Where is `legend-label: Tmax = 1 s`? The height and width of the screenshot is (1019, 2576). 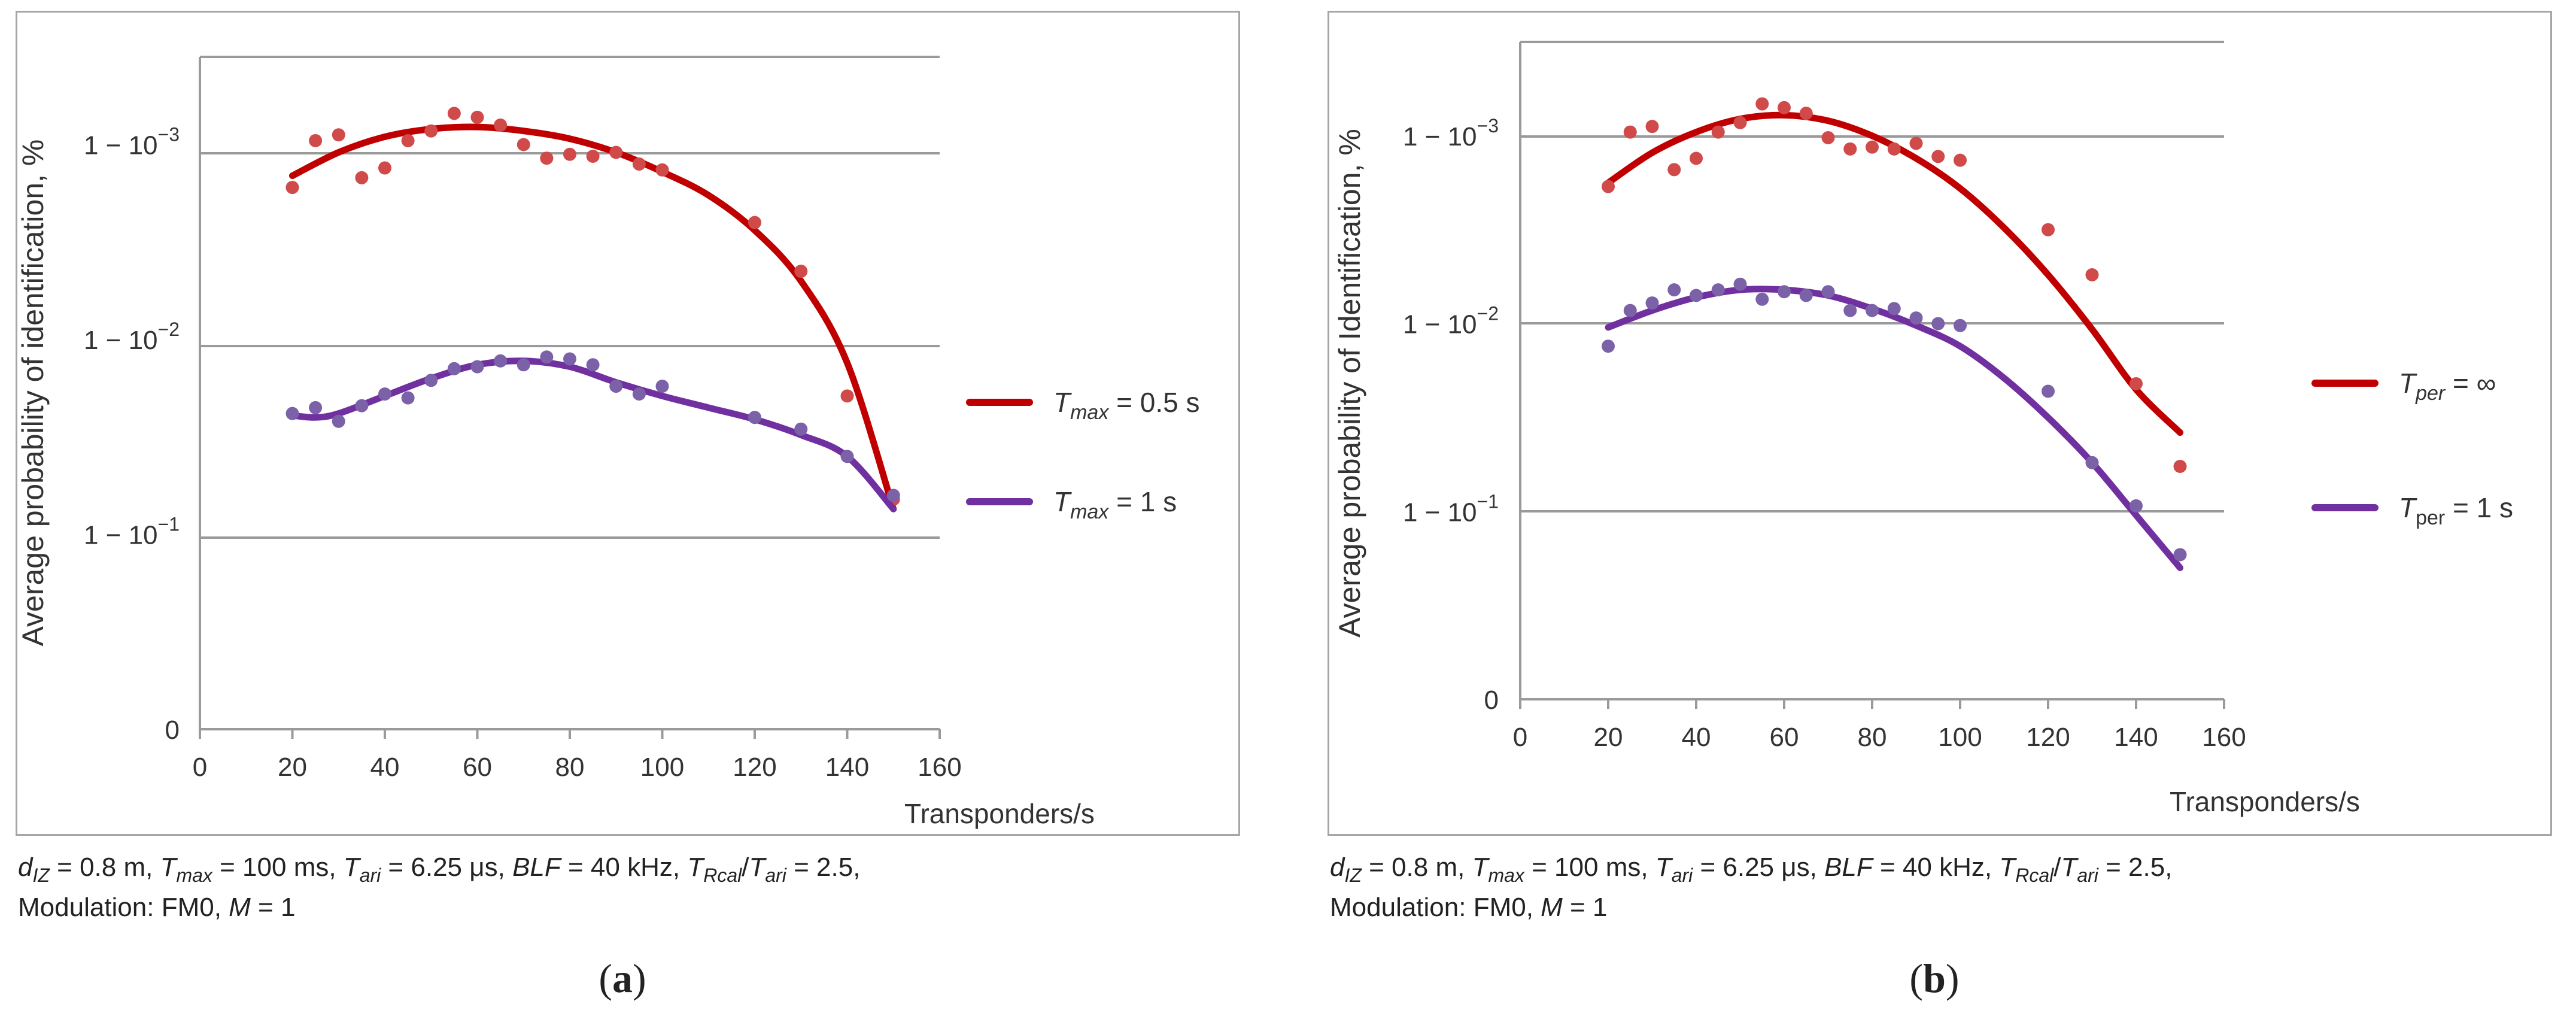 legend-label: Tmax = 1 s is located at coordinates (1115, 504).